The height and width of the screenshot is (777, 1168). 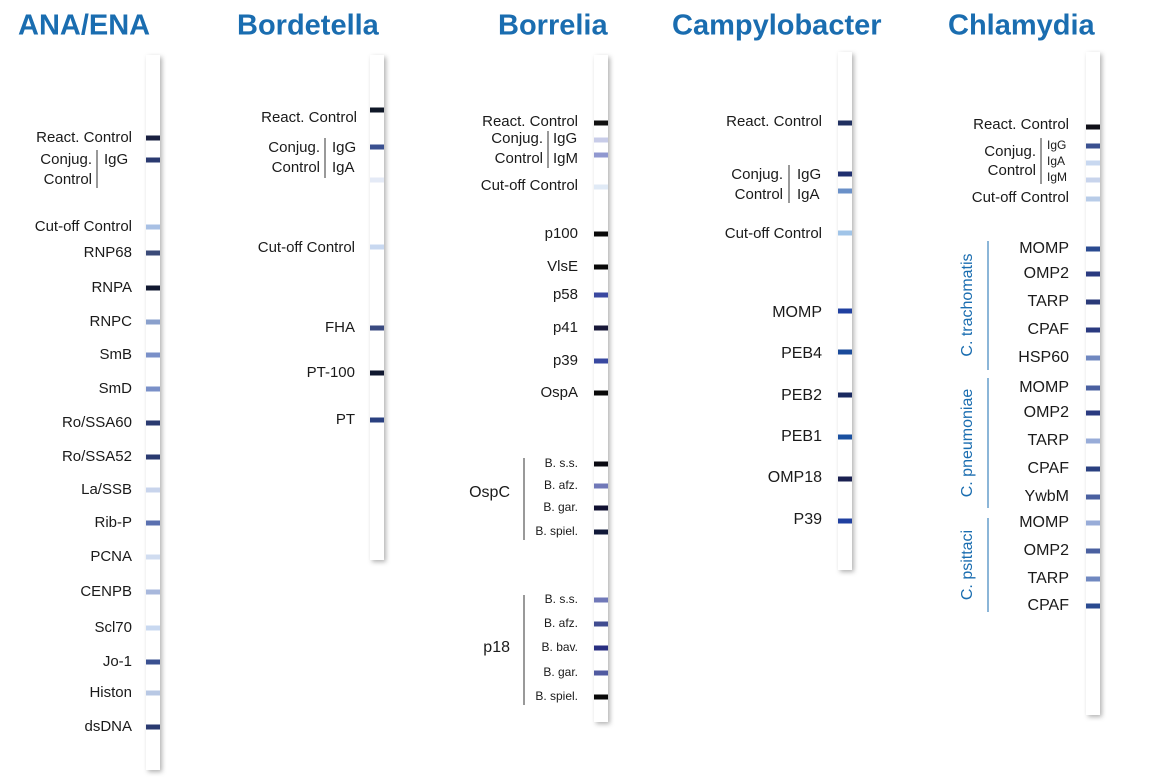 I want to click on band-label: FHA, so click(x=340, y=327).